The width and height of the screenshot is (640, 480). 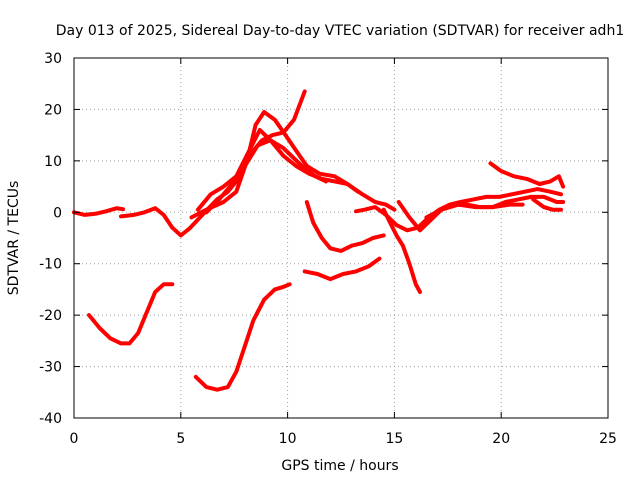 I want to click on y-tick-label: 20, so click(x=53, y=110).